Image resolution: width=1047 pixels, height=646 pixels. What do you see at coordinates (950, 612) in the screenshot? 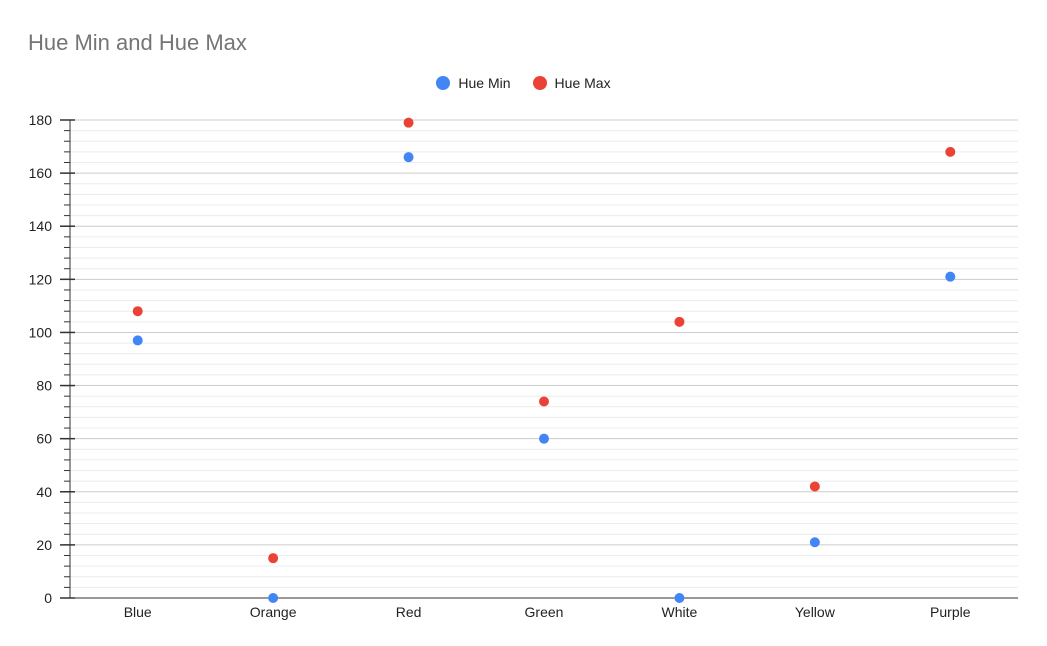
I see `x-tick-label: Purple` at bounding box center [950, 612].